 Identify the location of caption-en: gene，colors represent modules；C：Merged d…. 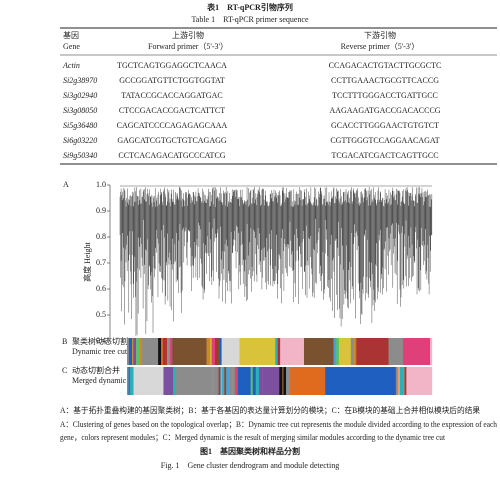
(253, 437).